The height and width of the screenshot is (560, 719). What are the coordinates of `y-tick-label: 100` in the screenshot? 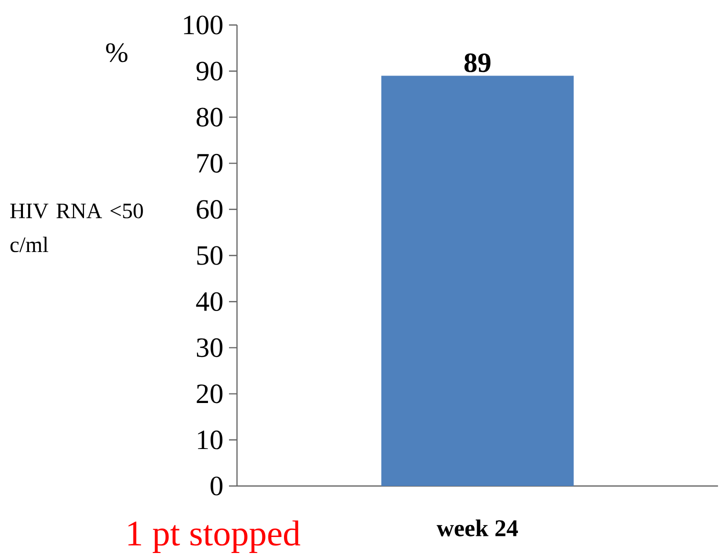 It's located at (203, 25).